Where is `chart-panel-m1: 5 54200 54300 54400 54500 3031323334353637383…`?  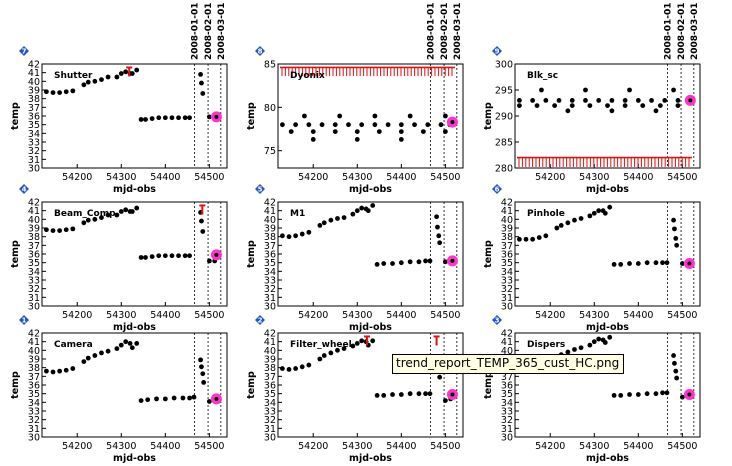
chart-panel-m1: 5 54200 54300 54400 54500 3031323334353637383… is located at coordinates (355, 258).